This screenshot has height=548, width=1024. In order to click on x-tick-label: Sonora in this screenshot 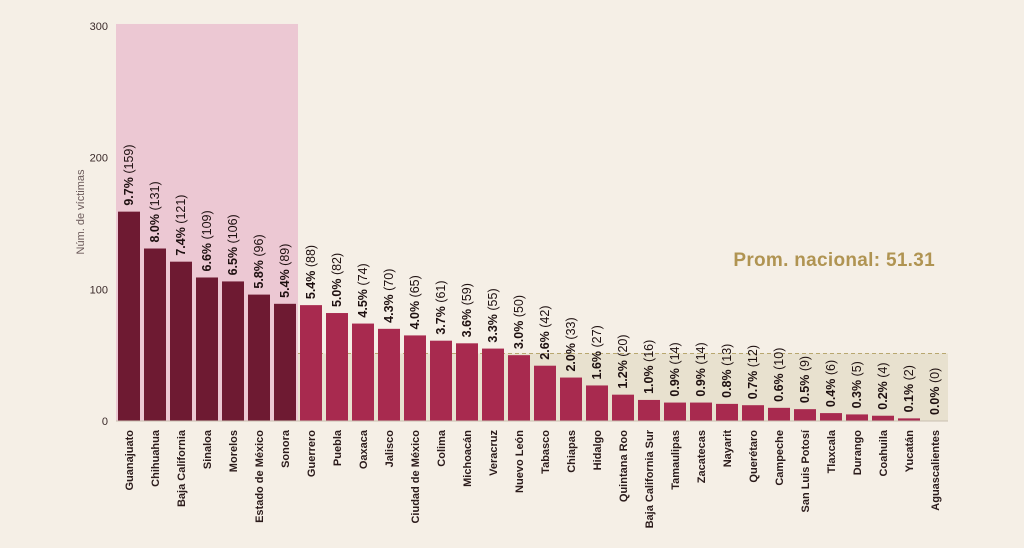, I will do `click(286, 448)`.